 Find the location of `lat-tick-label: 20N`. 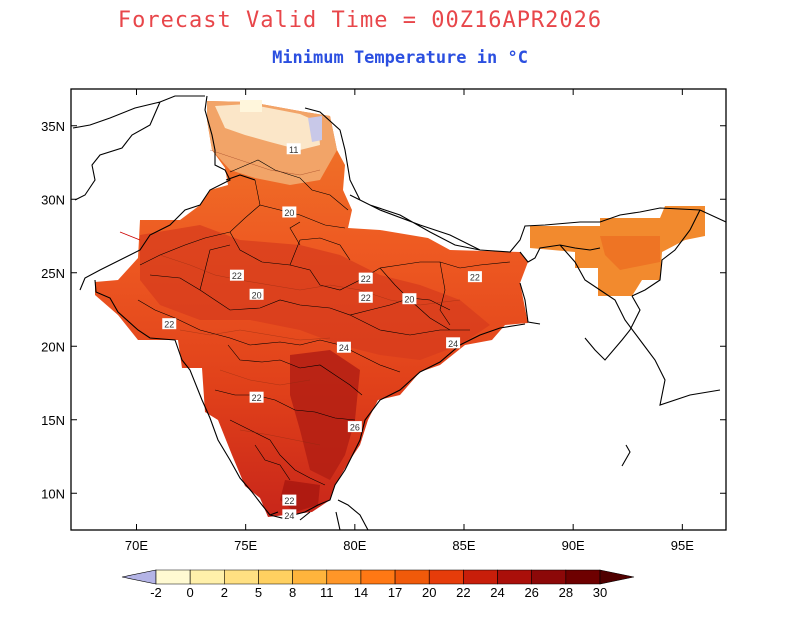

lat-tick-label: 20N is located at coordinates (53, 346).